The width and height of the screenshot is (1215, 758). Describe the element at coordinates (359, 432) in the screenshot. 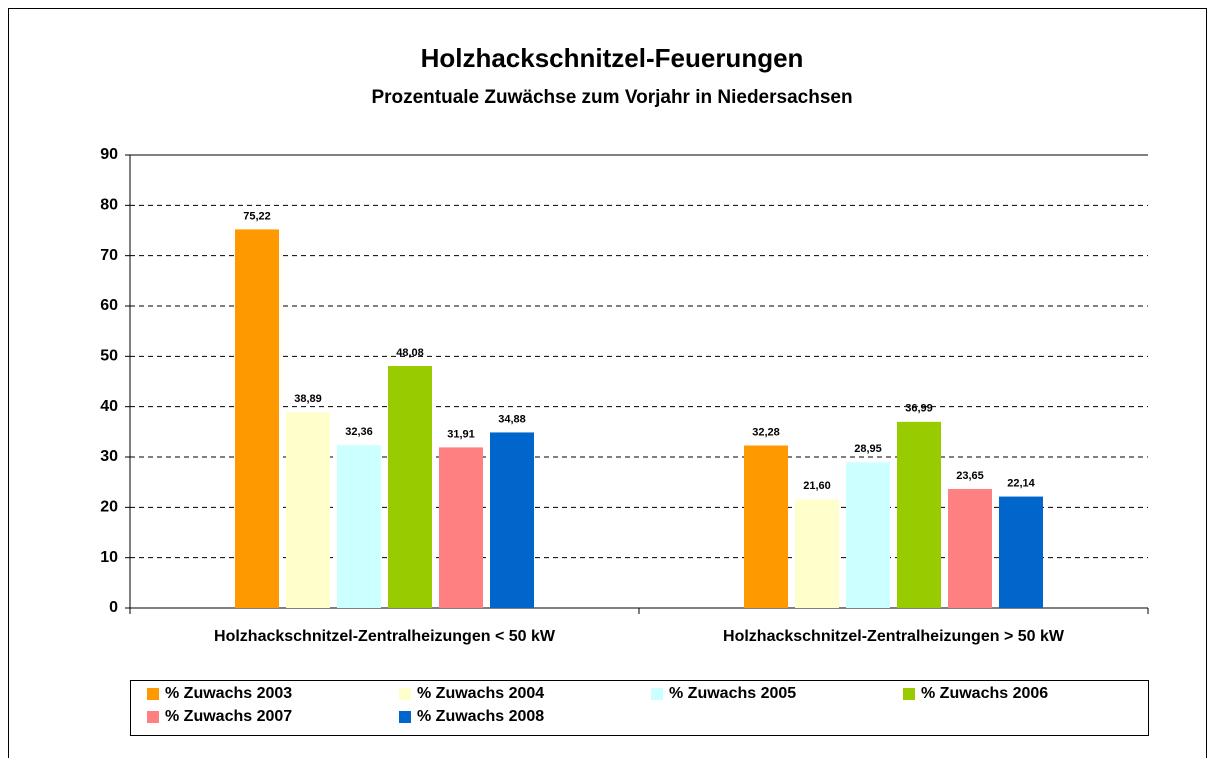

I see `value-label: 32,36` at that location.